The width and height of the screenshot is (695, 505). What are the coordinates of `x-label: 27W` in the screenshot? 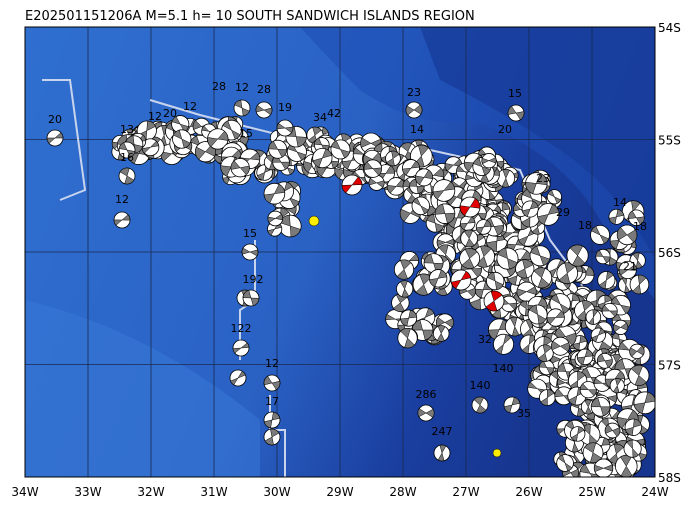 It's located at (465, 492).